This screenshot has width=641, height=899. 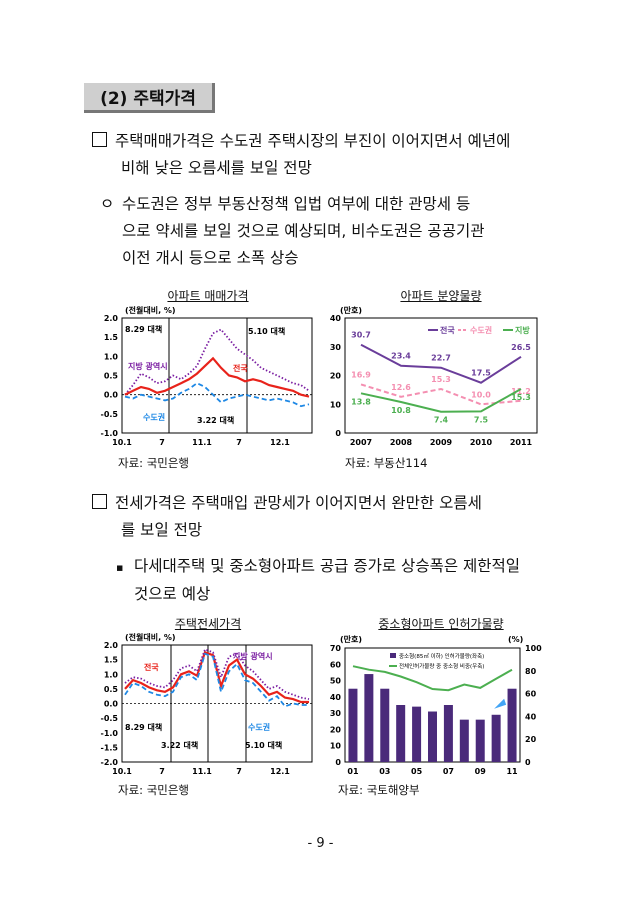 I want to click on bullet-text-line2: 를 보일 전망, so click(x=162, y=530).